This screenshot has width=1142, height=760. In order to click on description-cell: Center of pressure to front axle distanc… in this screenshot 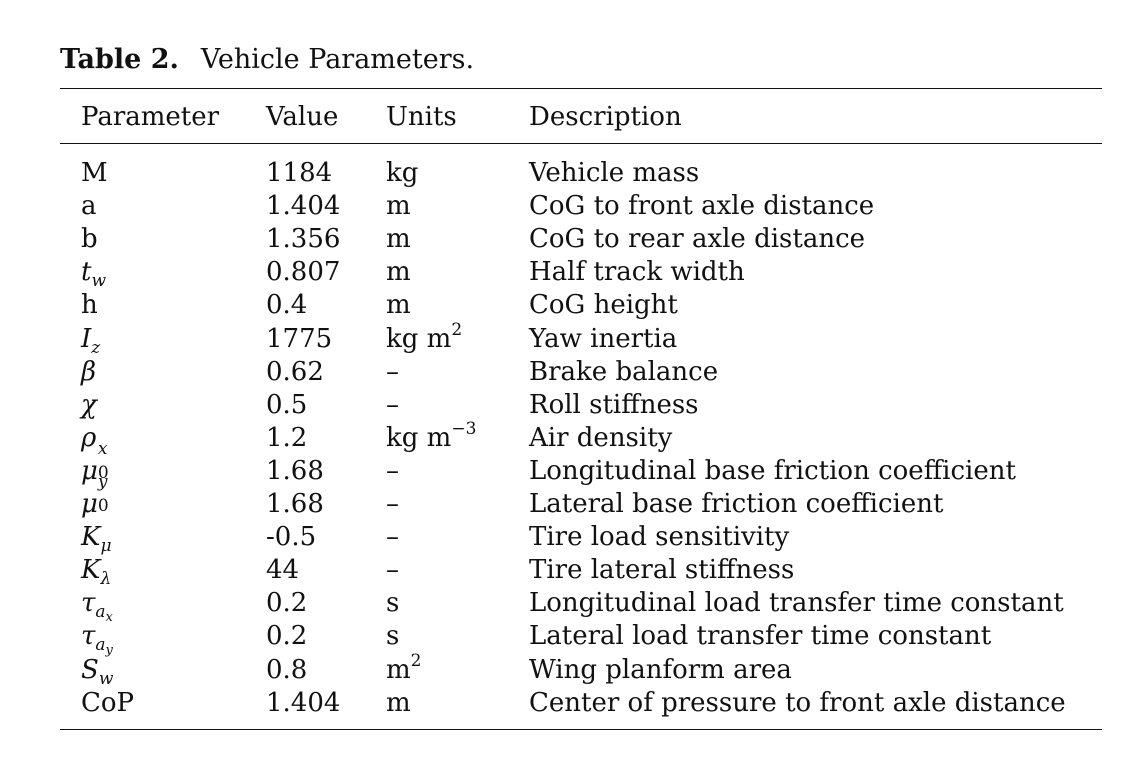, I will do `click(797, 702)`.